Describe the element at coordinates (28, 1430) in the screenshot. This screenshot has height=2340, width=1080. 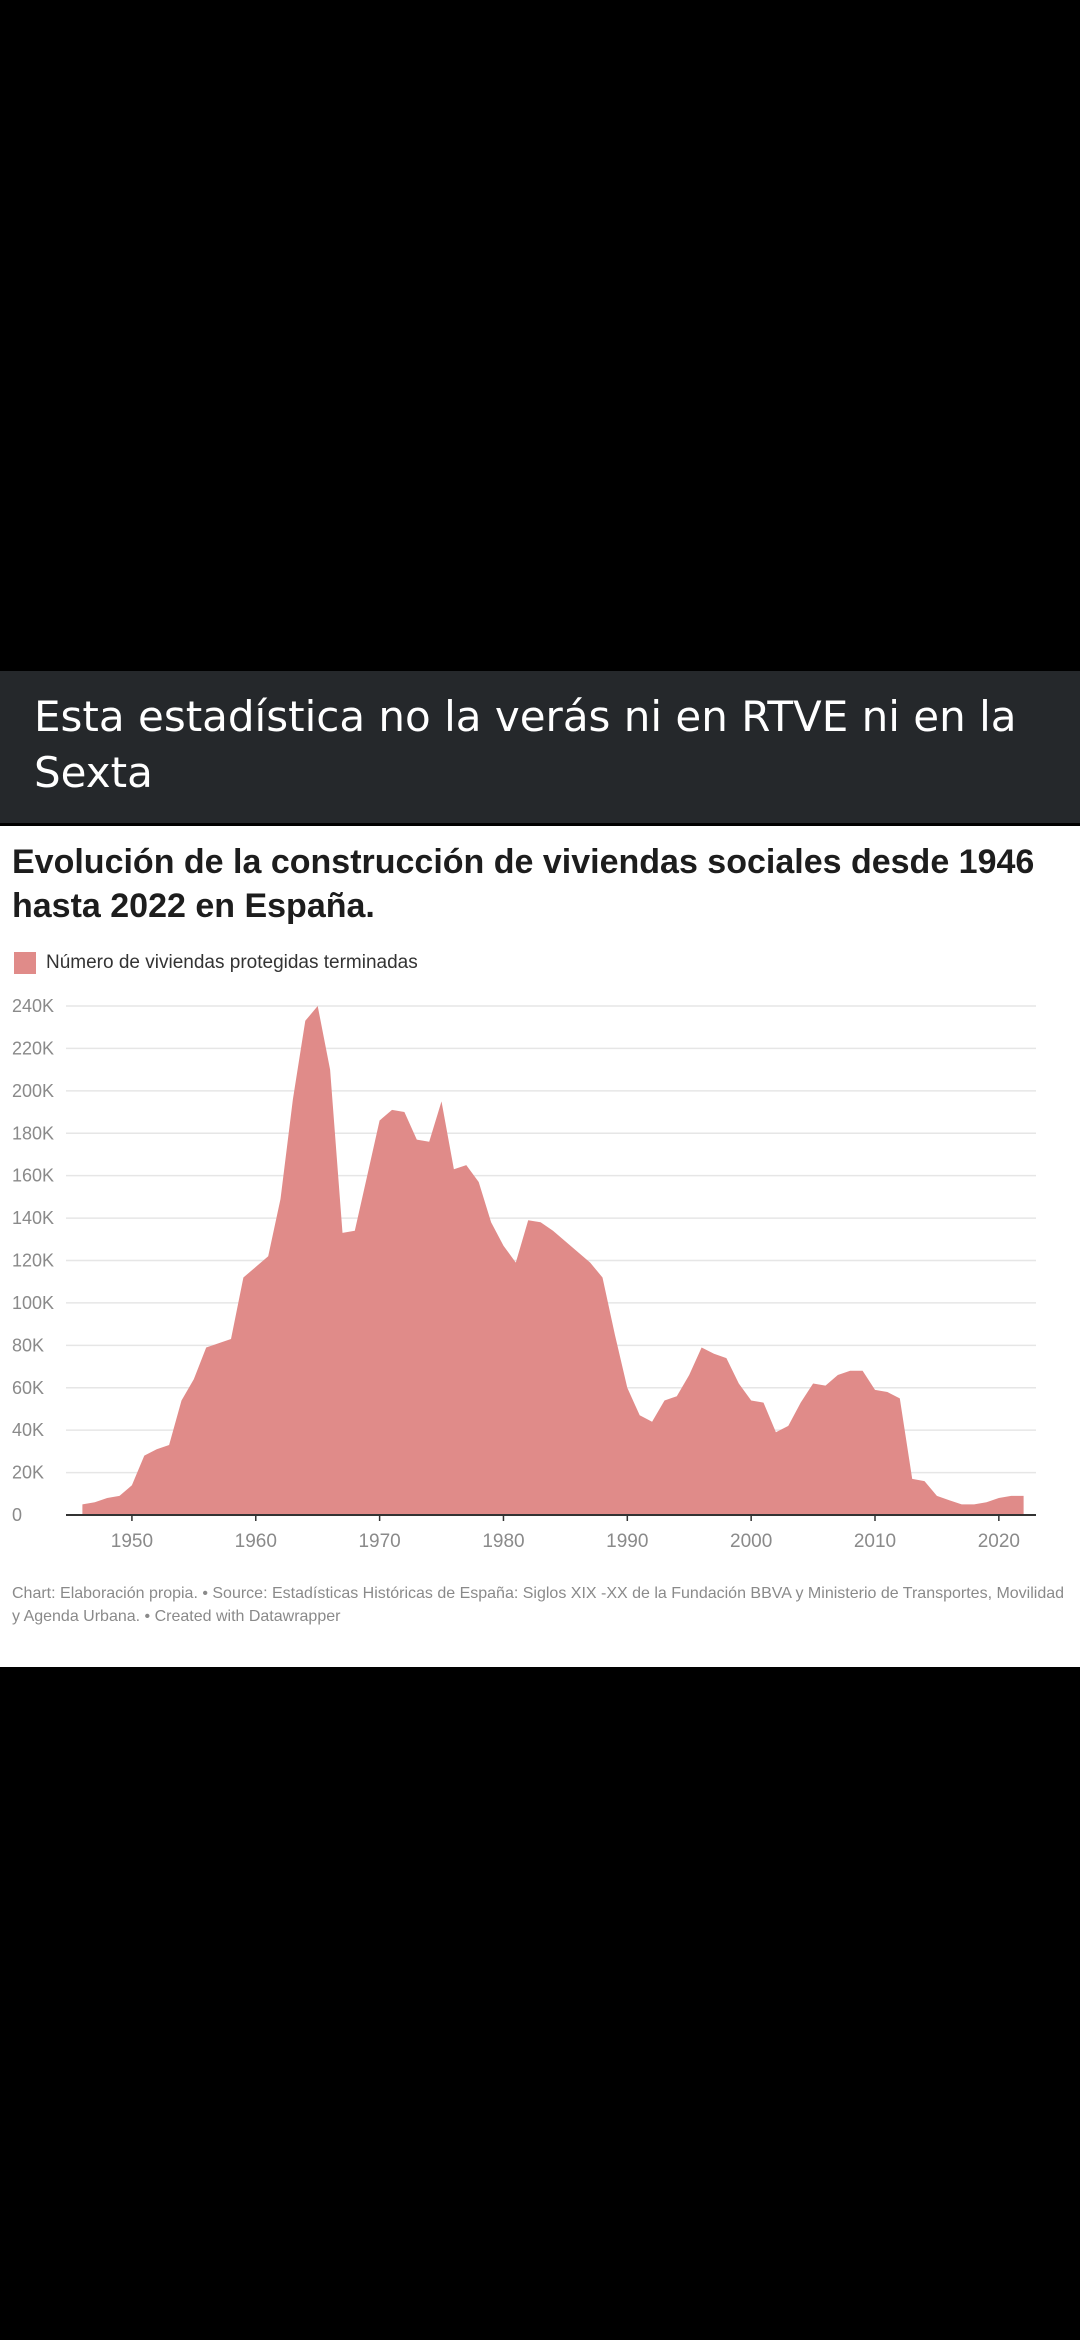
I see `y-tick-label: 40K` at that location.